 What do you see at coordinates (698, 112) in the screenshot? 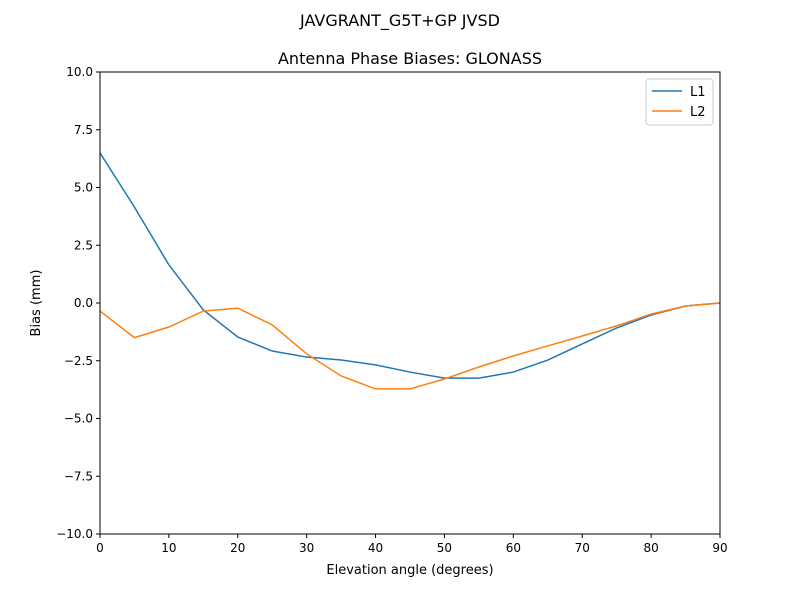
I see `legend-label: L2` at bounding box center [698, 112].